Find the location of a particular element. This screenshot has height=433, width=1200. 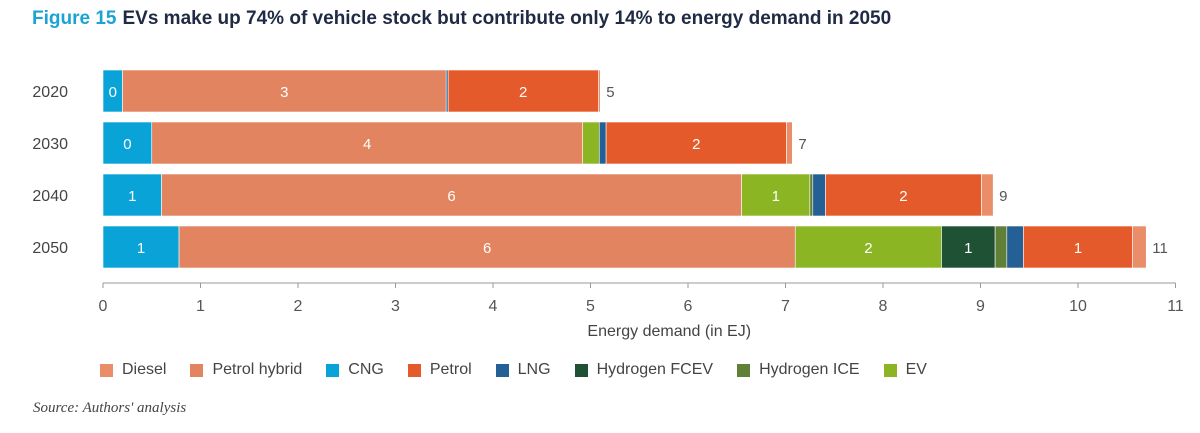

legend-swatch-cng is located at coordinates (333, 370).